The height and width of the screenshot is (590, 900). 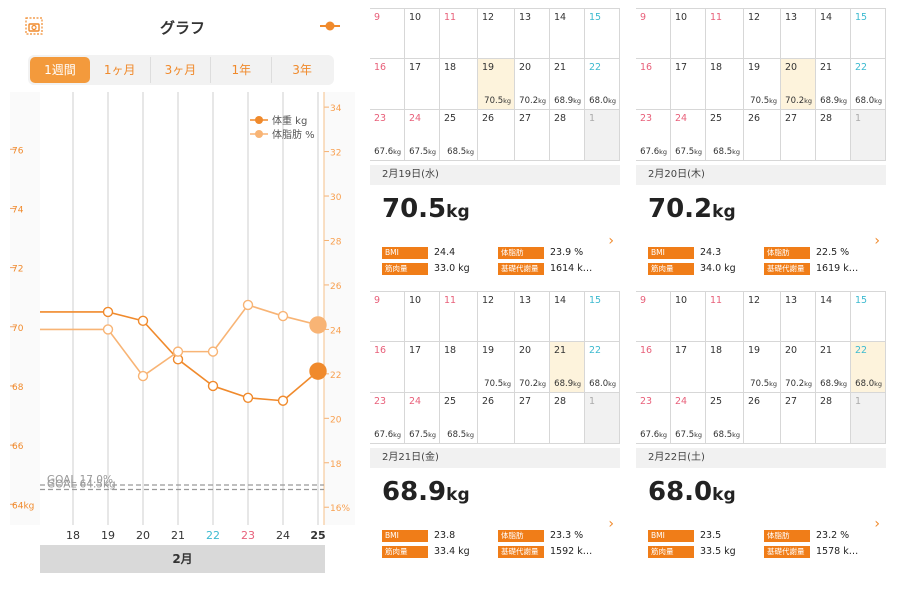 What do you see at coordinates (60, 70) in the screenshot?
I see `tab-1week: 1週間` at bounding box center [60, 70].